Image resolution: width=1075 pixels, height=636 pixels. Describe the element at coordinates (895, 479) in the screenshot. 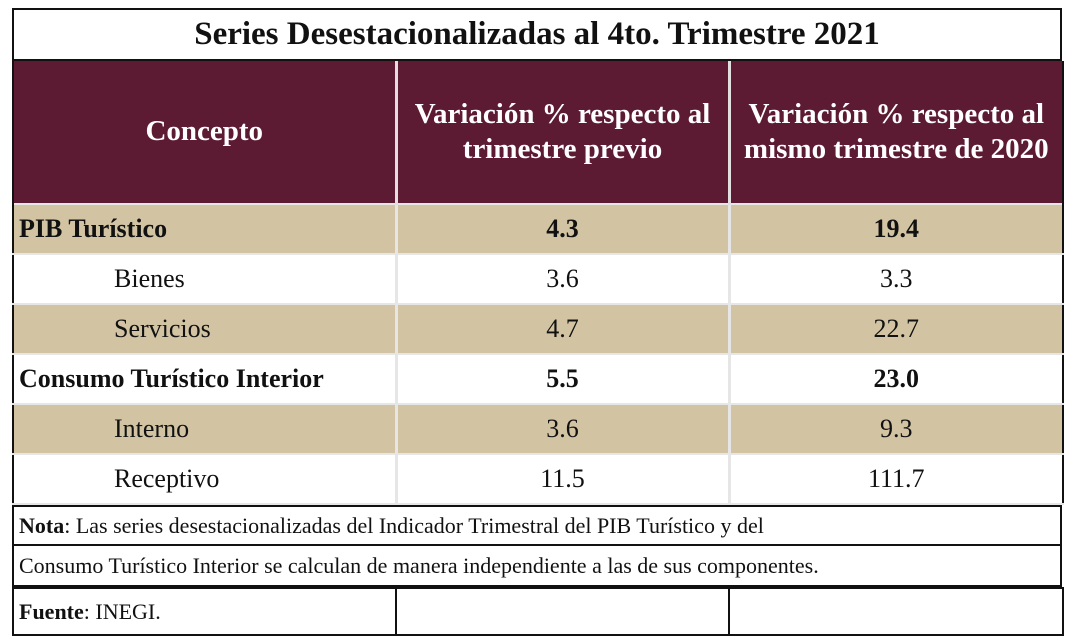

I see `row-year-value: 111.7` at that location.